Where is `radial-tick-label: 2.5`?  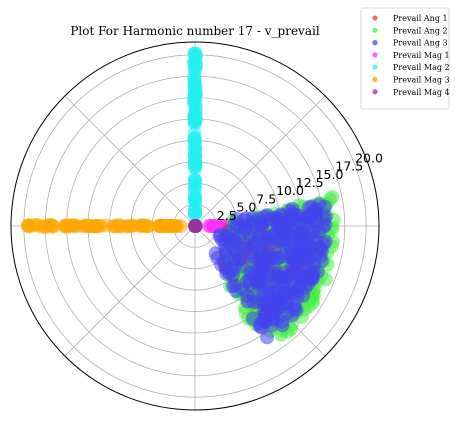
radial-tick-label: 2.5 is located at coordinates (227, 215).